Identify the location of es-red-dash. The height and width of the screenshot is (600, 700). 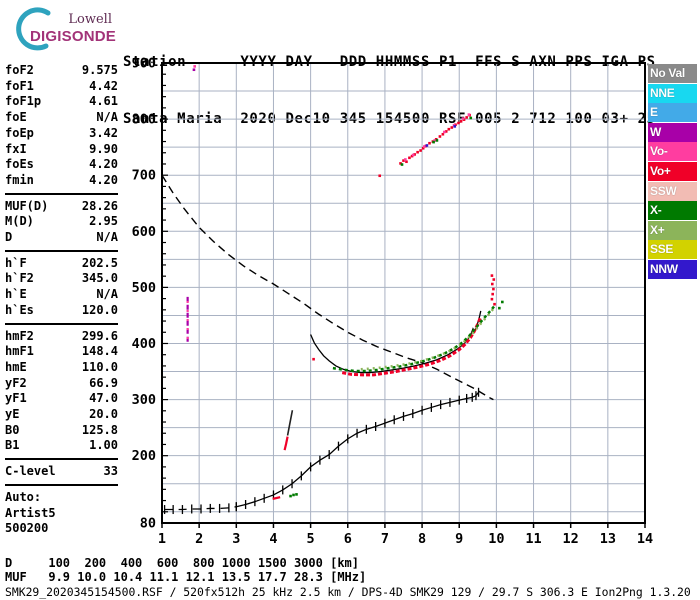
(276, 498).